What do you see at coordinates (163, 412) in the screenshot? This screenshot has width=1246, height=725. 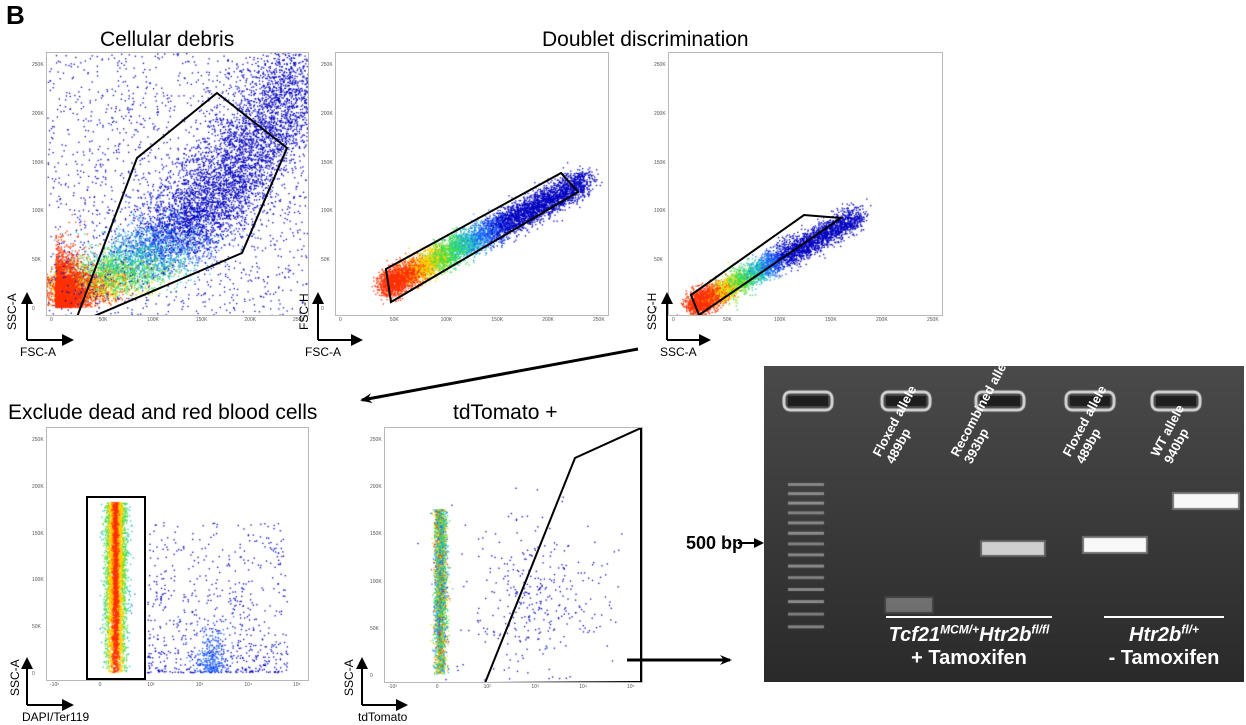 I see `title-exclude-dead-rbc: Exclude dead and red blood cells` at bounding box center [163, 412].